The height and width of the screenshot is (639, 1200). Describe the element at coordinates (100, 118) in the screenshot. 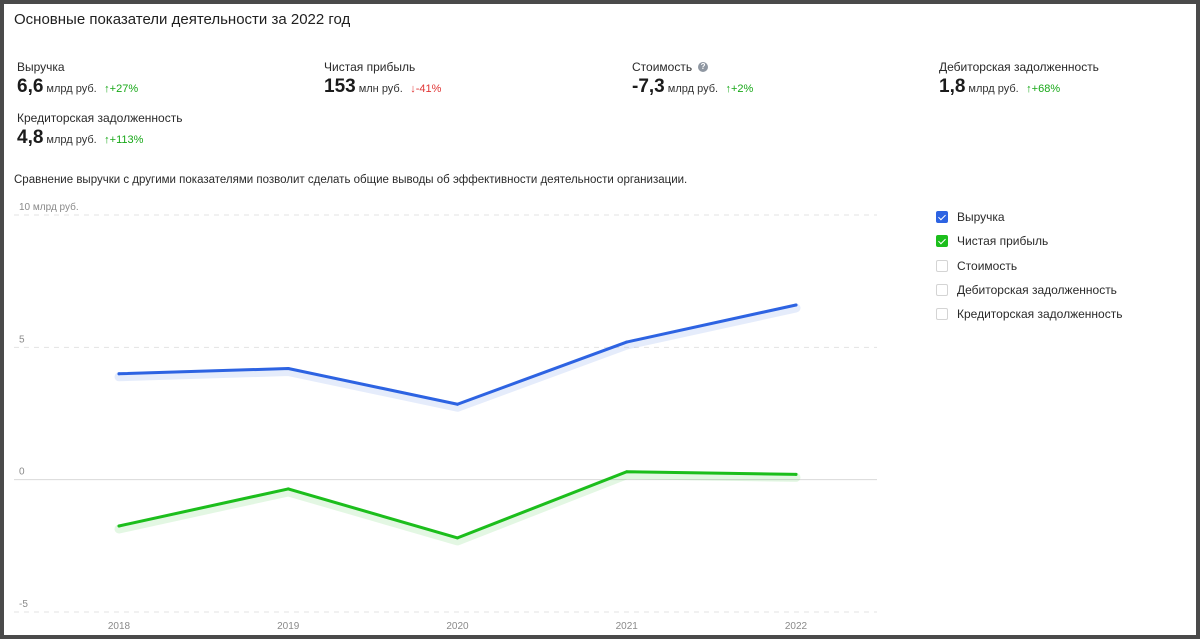

I see `metric-label: Кредиторская задолженность` at that location.